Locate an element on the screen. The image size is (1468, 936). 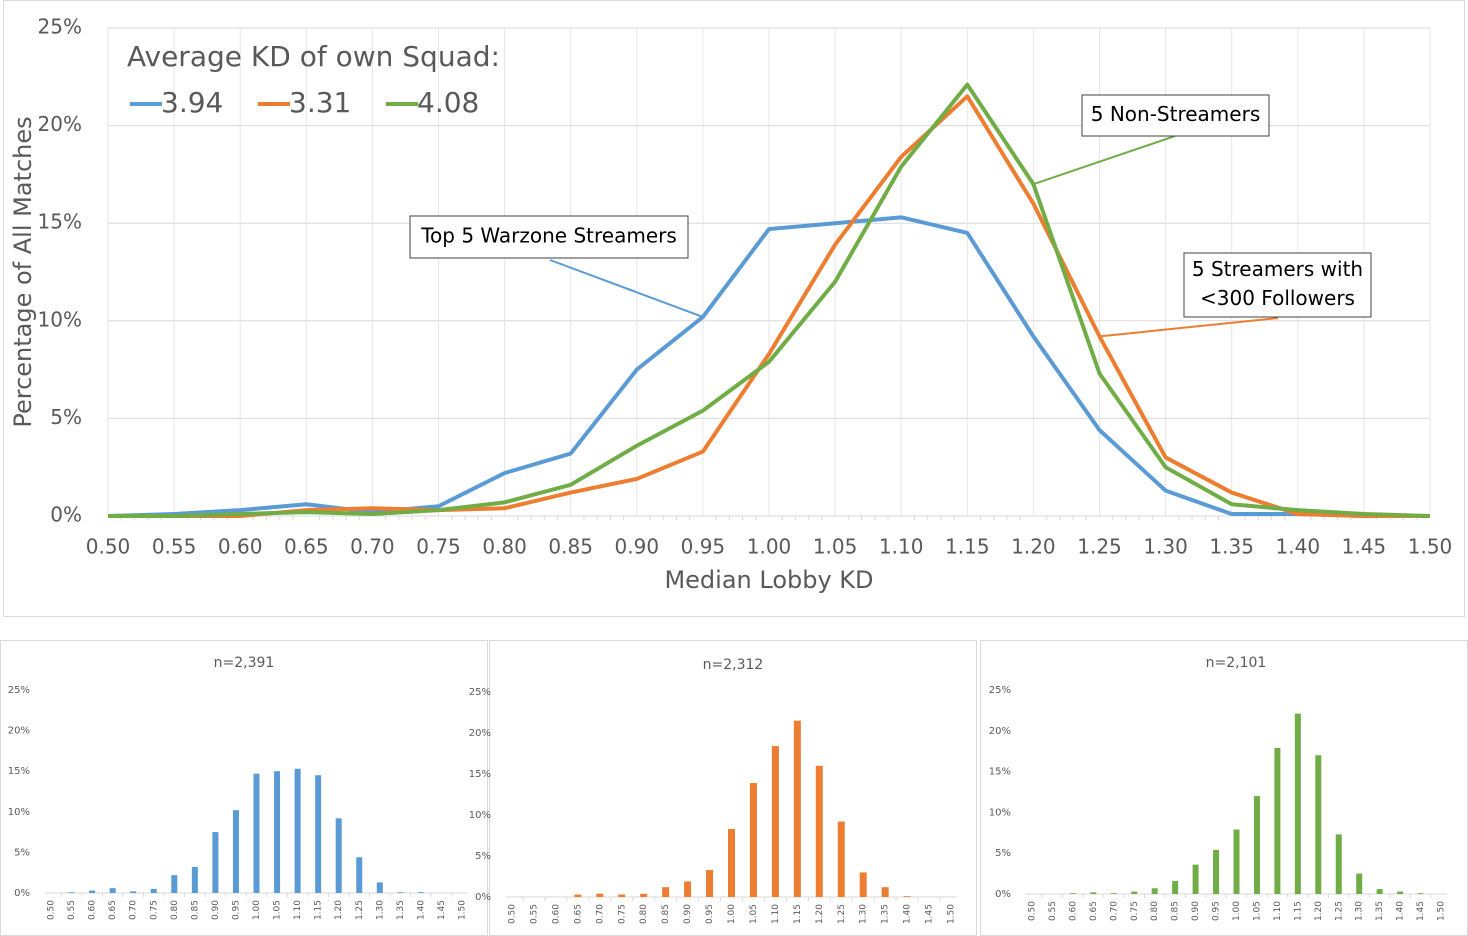
x-axis-title: Median Lobby KD is located at coordinates (768, 580).